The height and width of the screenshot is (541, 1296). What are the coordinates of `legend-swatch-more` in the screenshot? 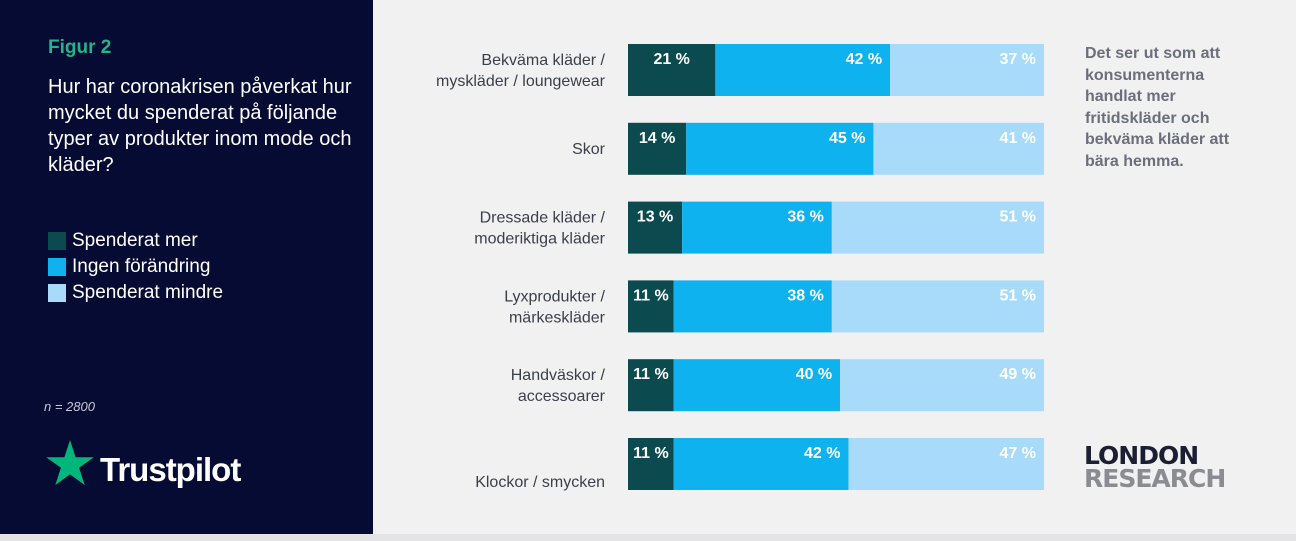 It's located at (57, 241).